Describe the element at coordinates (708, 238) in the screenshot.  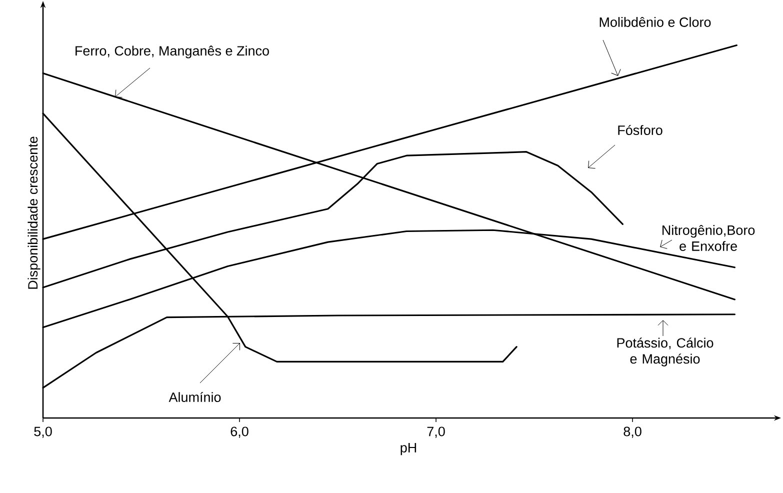
I see `legend-label: Nitrogênio,Boro e Enxofre` at that location.